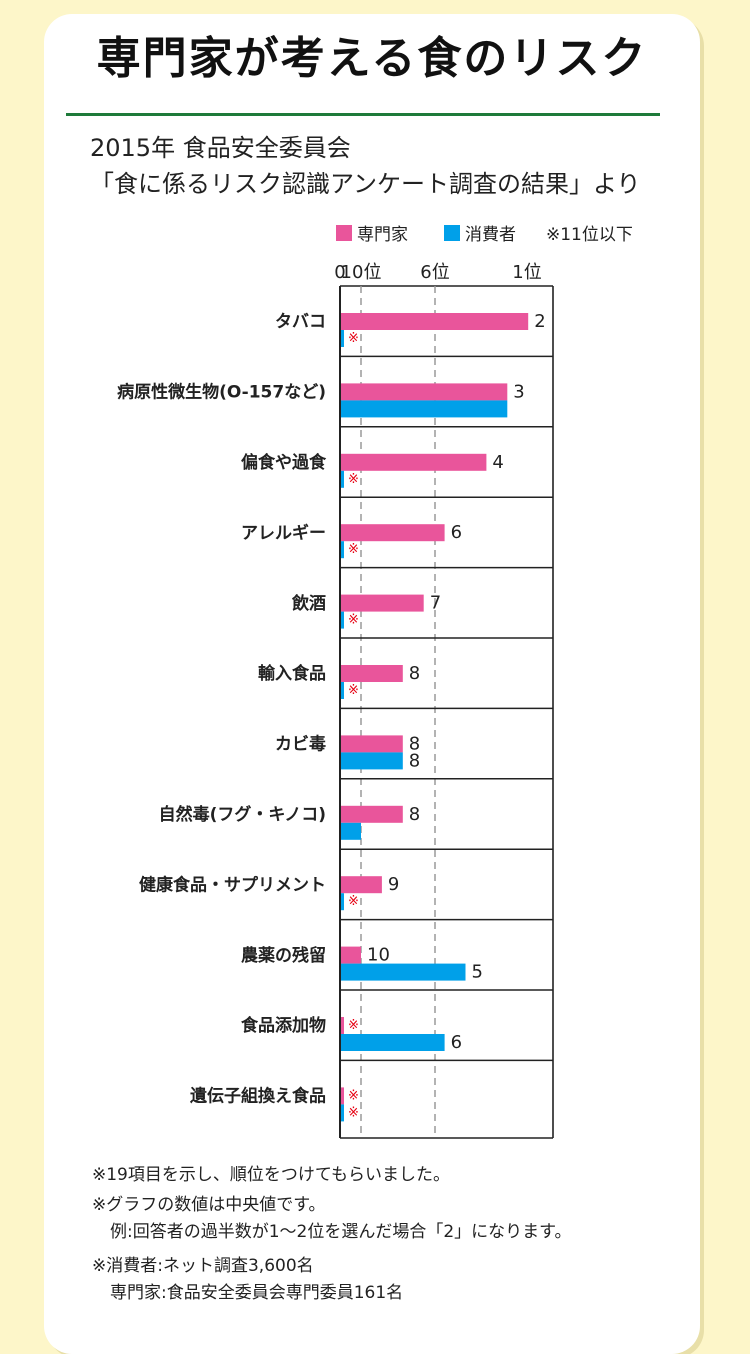  Describe the element at coordinates (232, 884) in the screenshot. I see `category-label: 健康食品・サプリメント` at that location.